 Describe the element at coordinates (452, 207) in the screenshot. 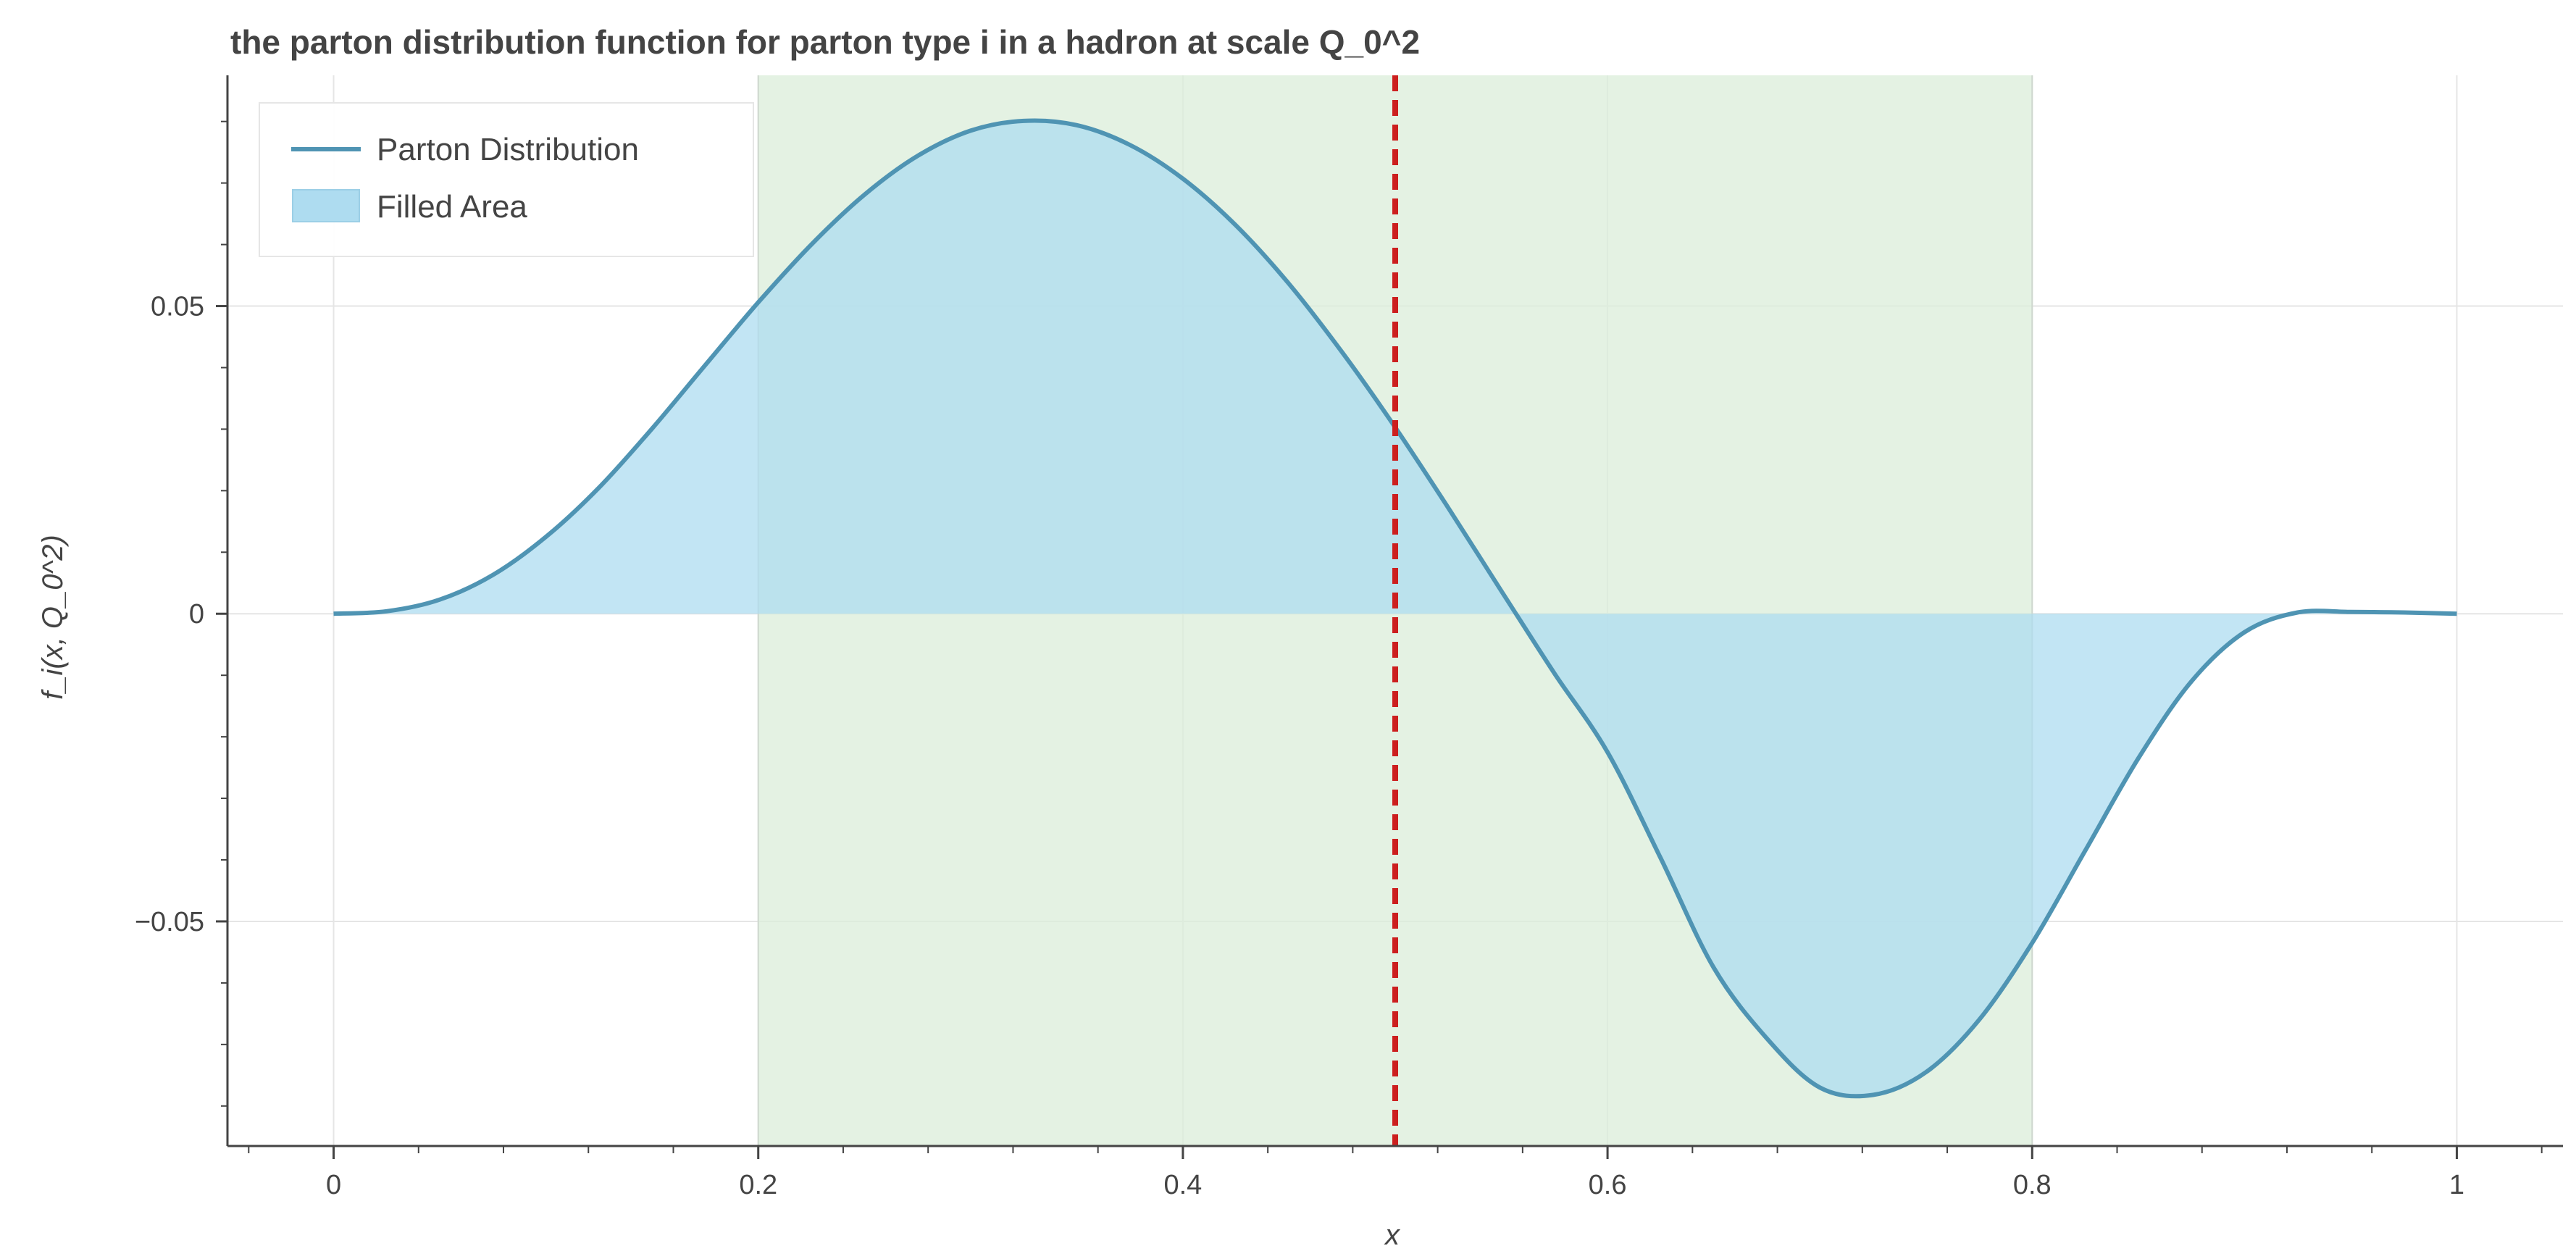

I see `legend-label-area: Filled Area` at that location.